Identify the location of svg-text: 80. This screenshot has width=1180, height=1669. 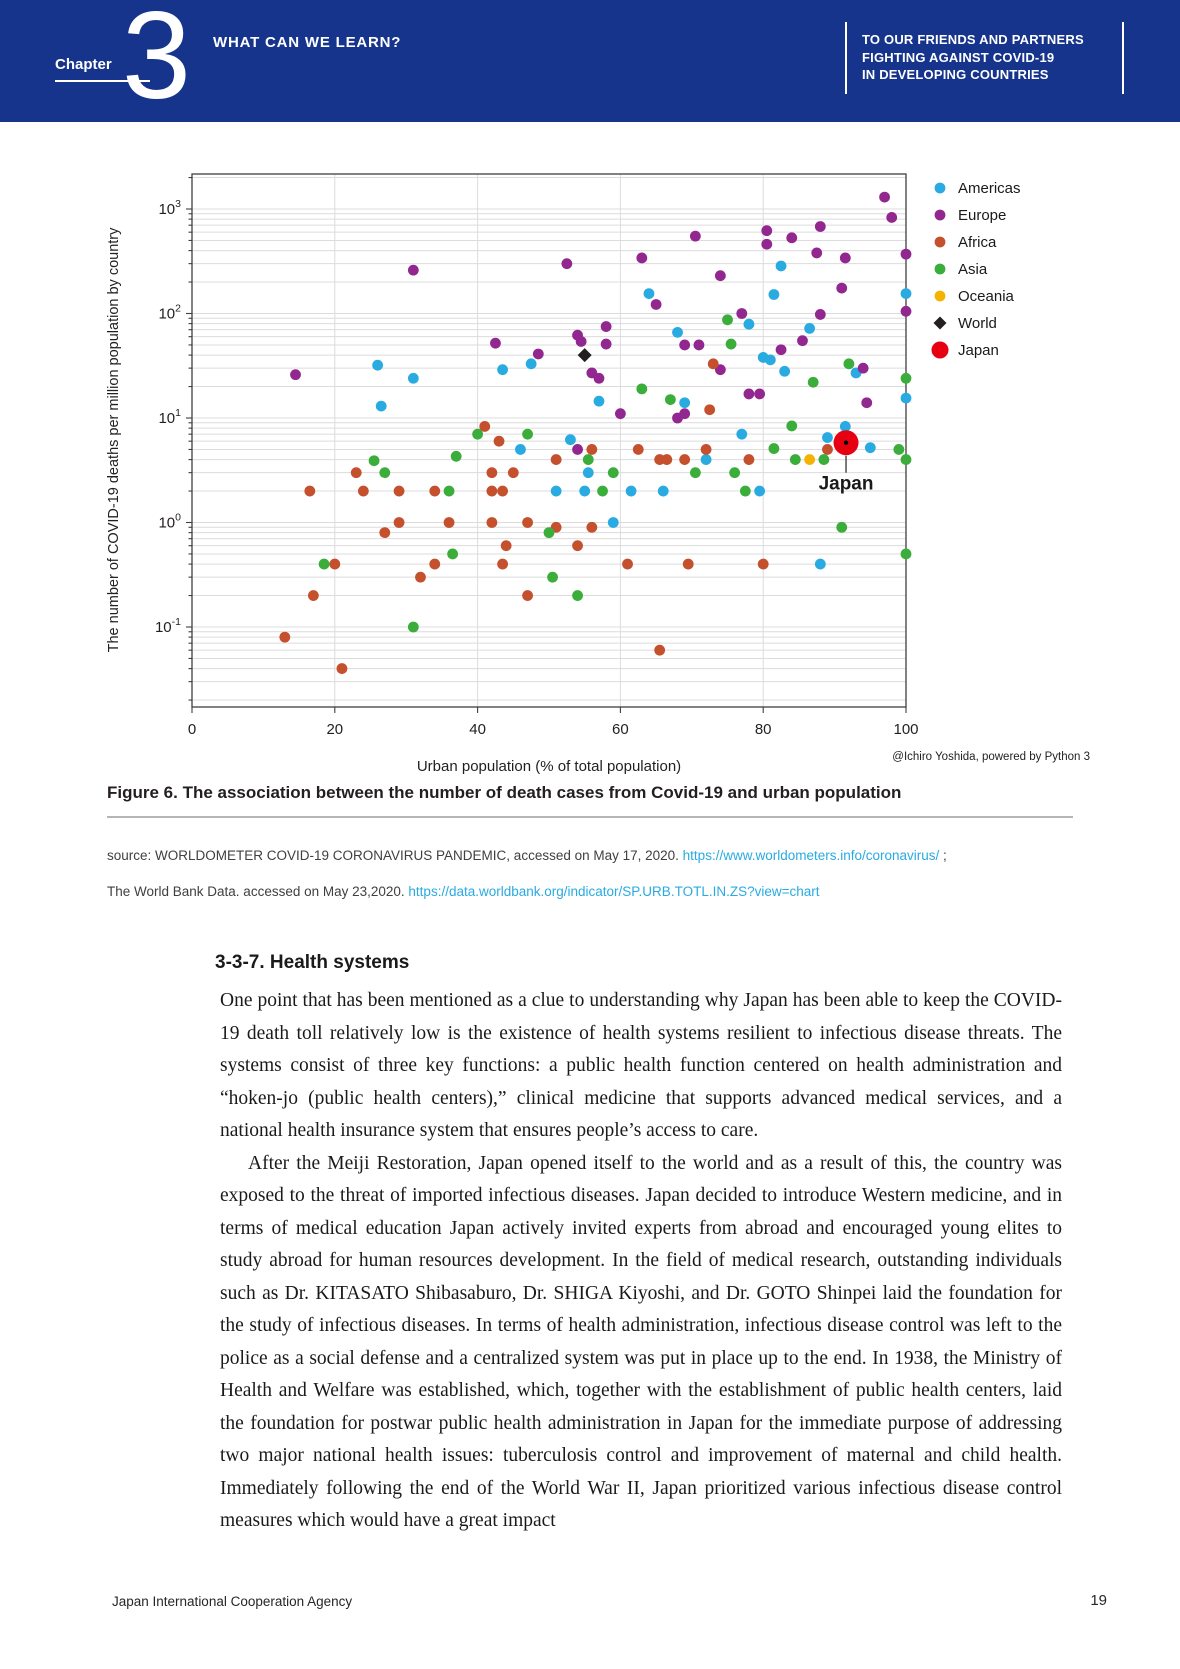
(763, 729).